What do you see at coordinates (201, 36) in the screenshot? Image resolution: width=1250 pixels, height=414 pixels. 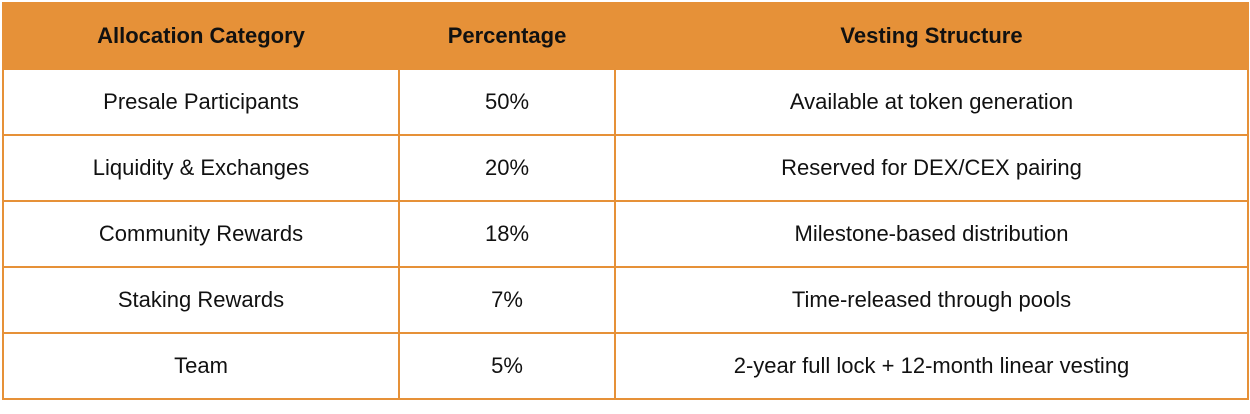 I see `header-cell: Allocation Category` at bounding box center [201, 36].